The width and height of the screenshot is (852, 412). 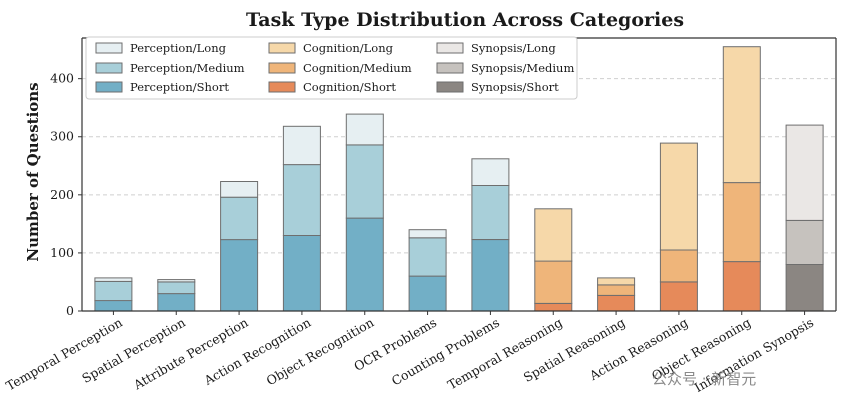 I want to click on y-tick-label: 400, so click(x=62, y=78).